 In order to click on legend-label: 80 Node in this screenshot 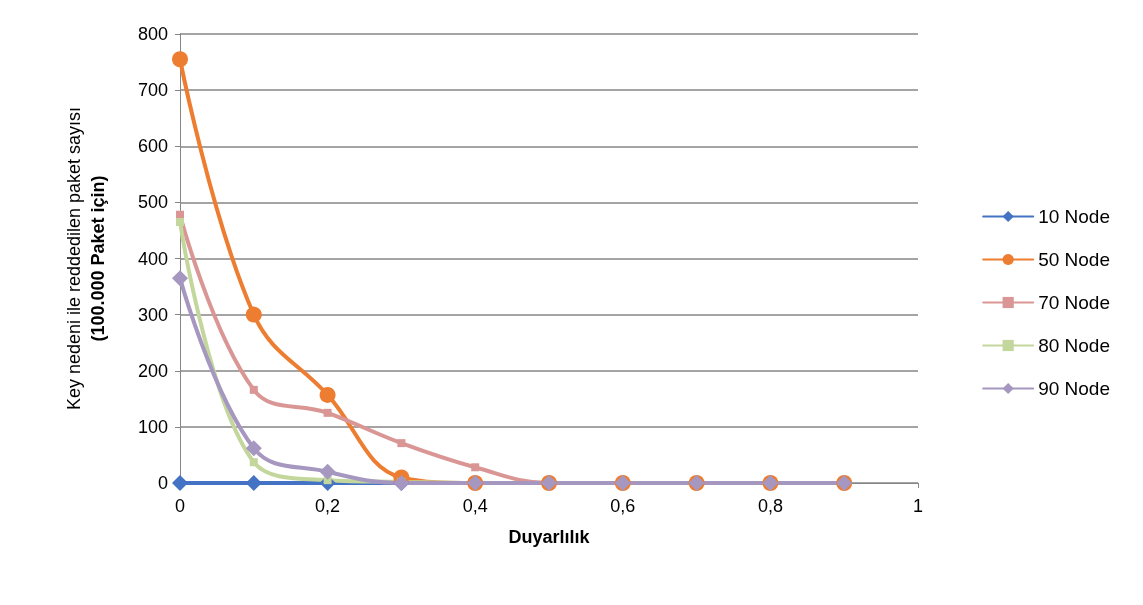, I will do `click(1074, 345)`.